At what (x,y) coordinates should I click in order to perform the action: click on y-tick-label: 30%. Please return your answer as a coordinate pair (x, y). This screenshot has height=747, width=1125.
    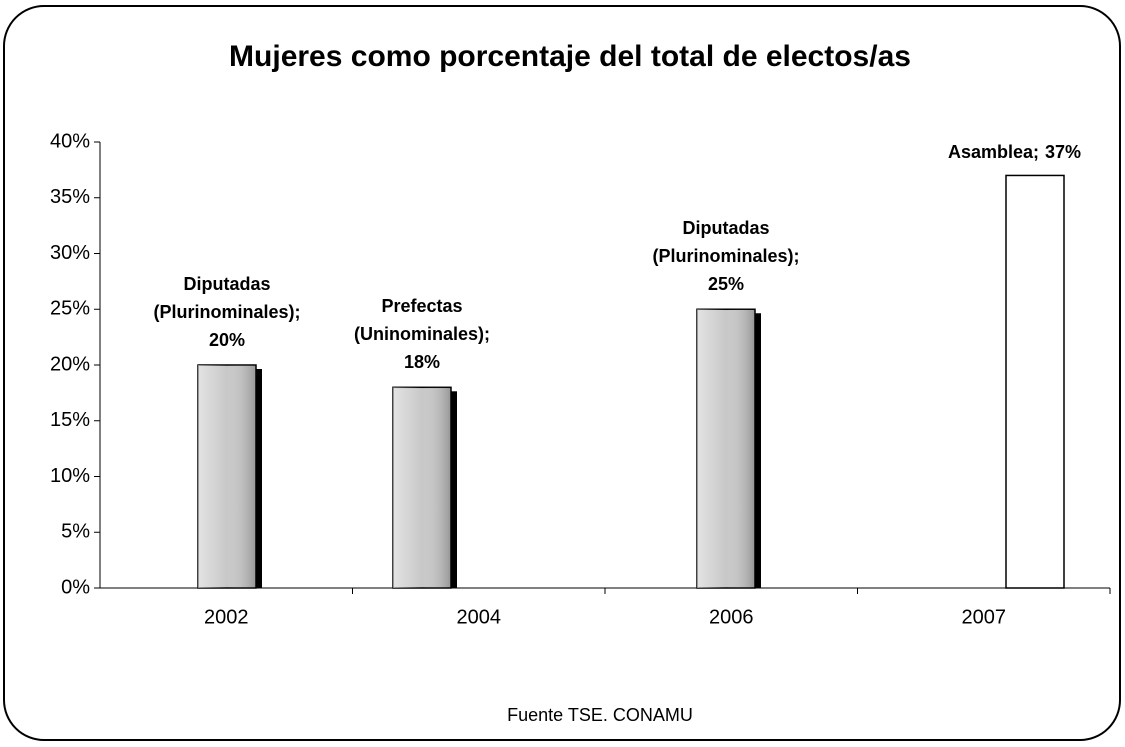
    Looking at the image, I should click on (70, 253).